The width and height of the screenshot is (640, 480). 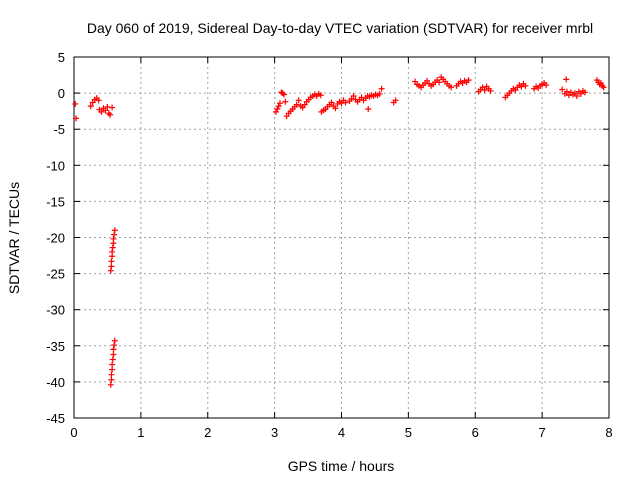 I want to click on x-tick-label: 6, so click(x=475, y=432).